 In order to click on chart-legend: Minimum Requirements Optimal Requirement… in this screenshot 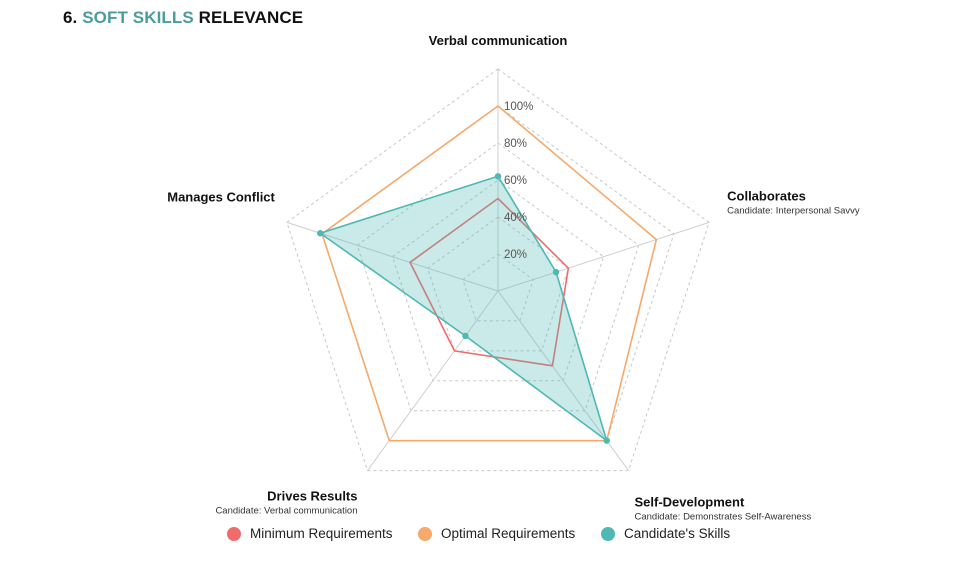, I will do `click(488, 538)`.